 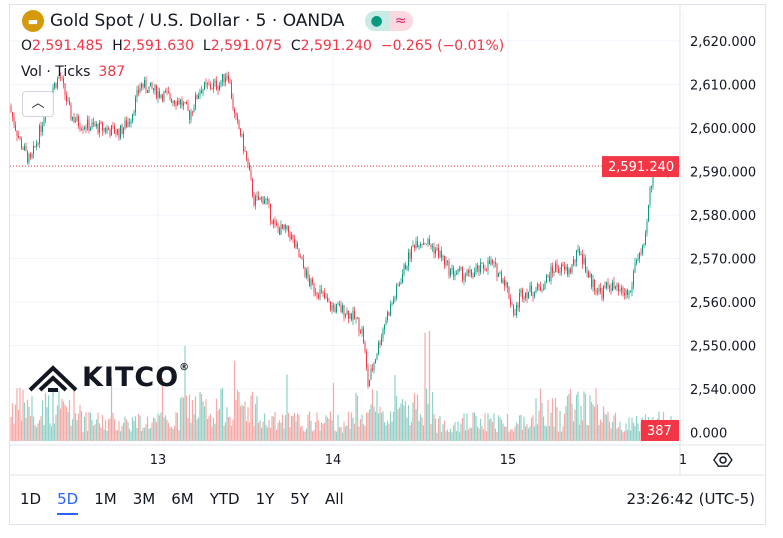 I want to click on status-pill: ● ≈, so click(x=388, y=21).